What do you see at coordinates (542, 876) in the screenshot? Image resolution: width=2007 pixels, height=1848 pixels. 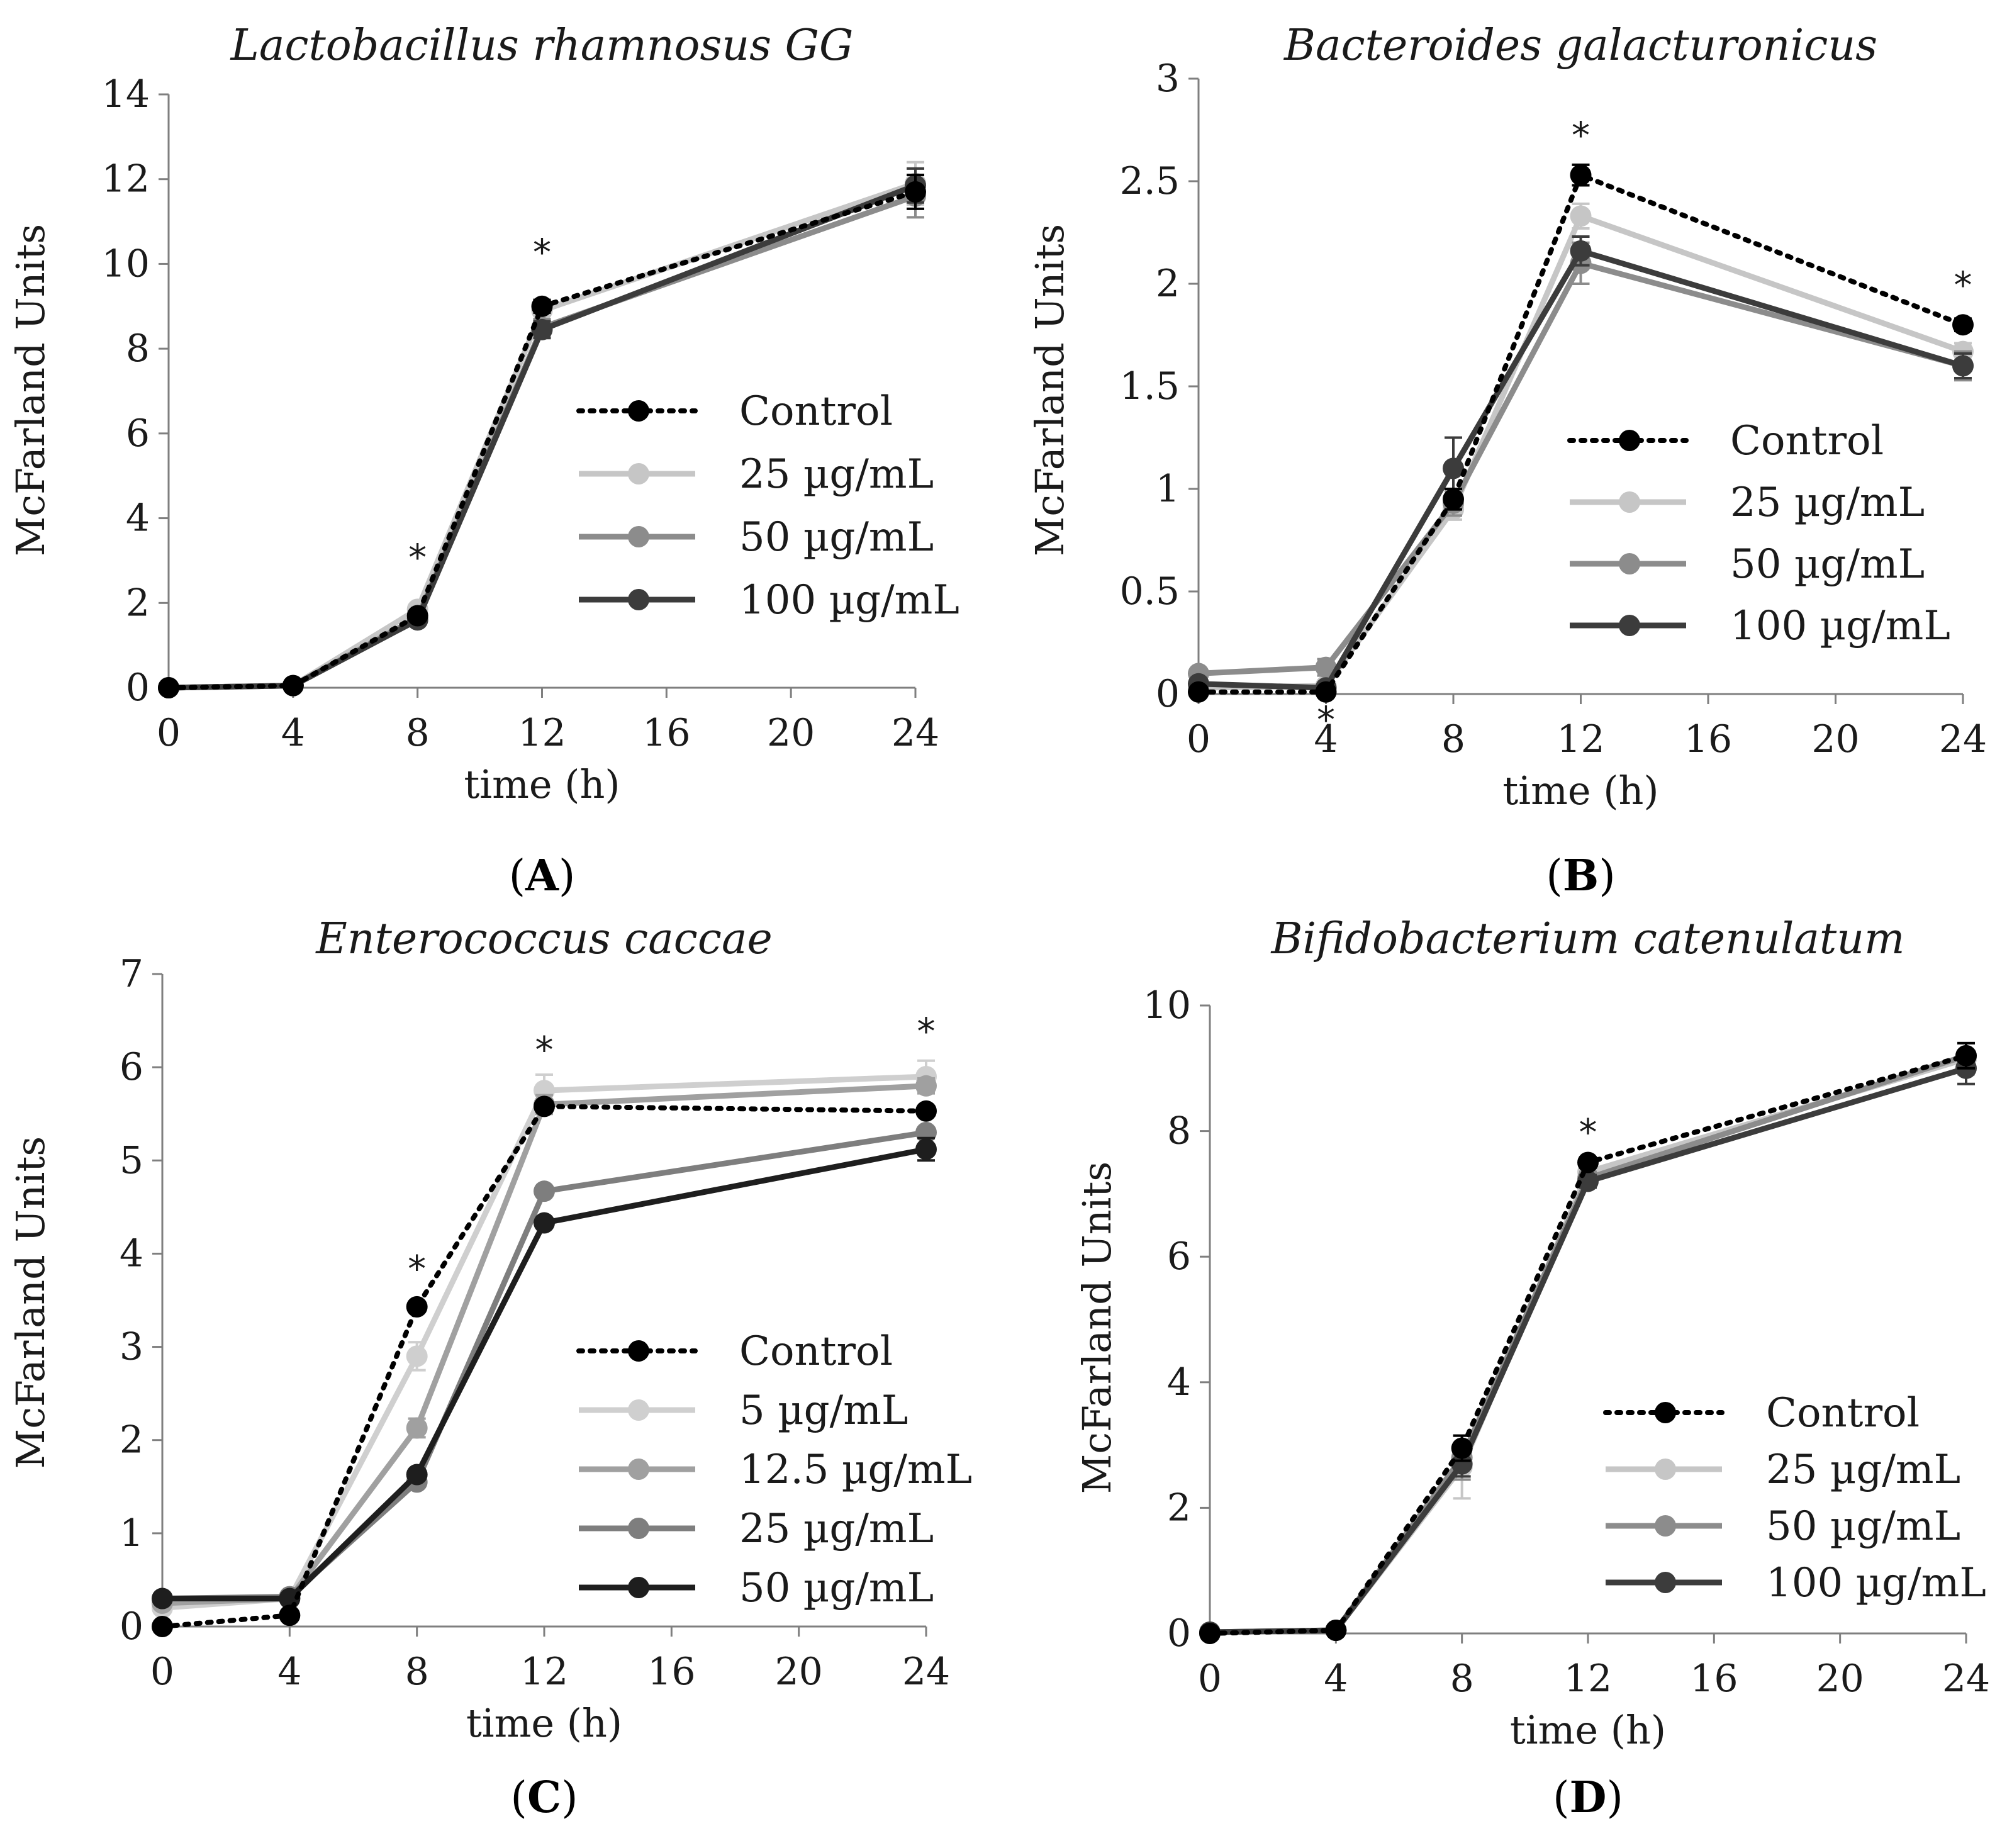 I see `panel-label-letter: A` at bounding box center [542, 876].